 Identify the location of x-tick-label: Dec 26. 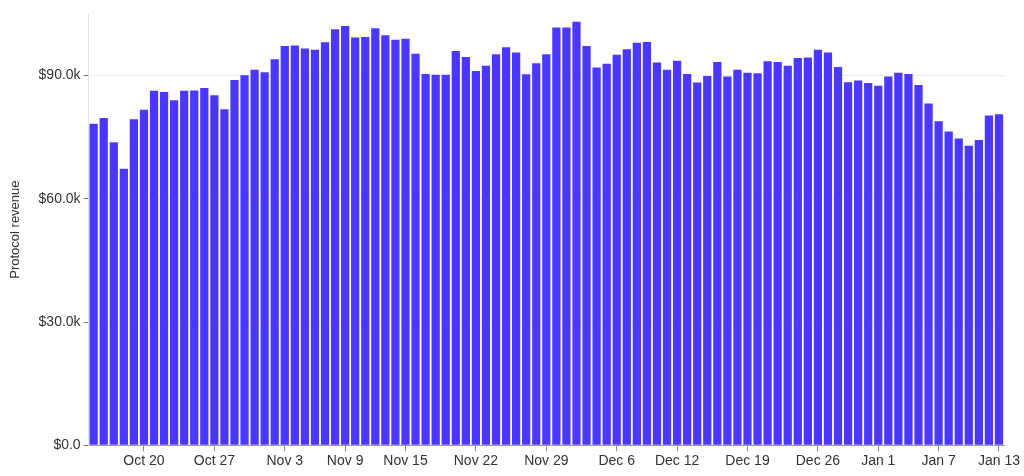
(818, 460).